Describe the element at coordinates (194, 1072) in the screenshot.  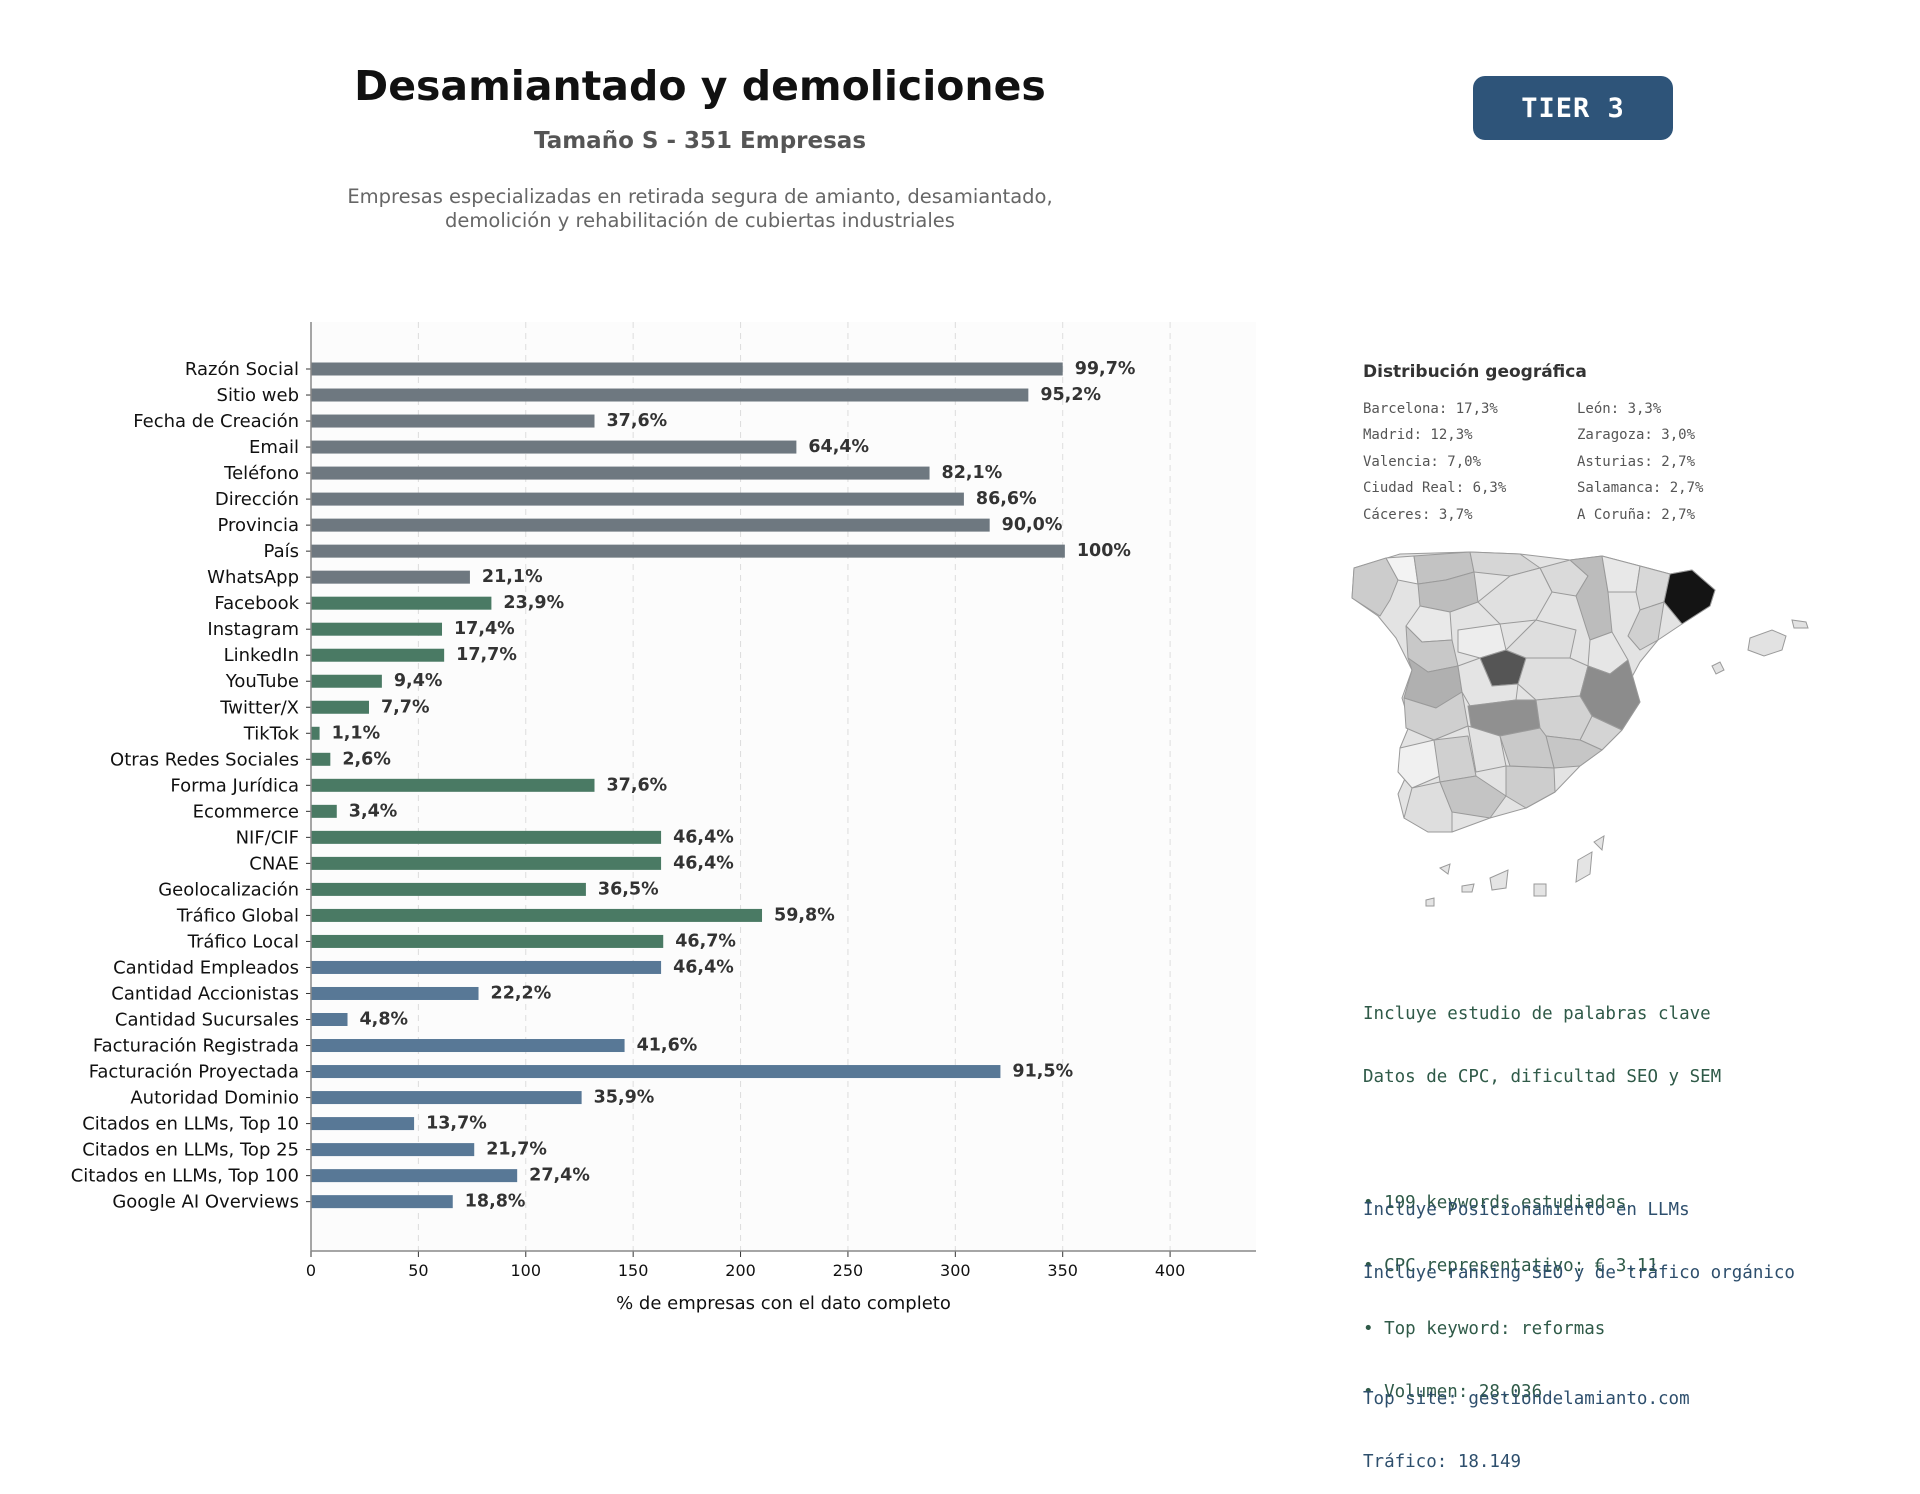
I see `category-label: Facturación Proyectada` at that location.